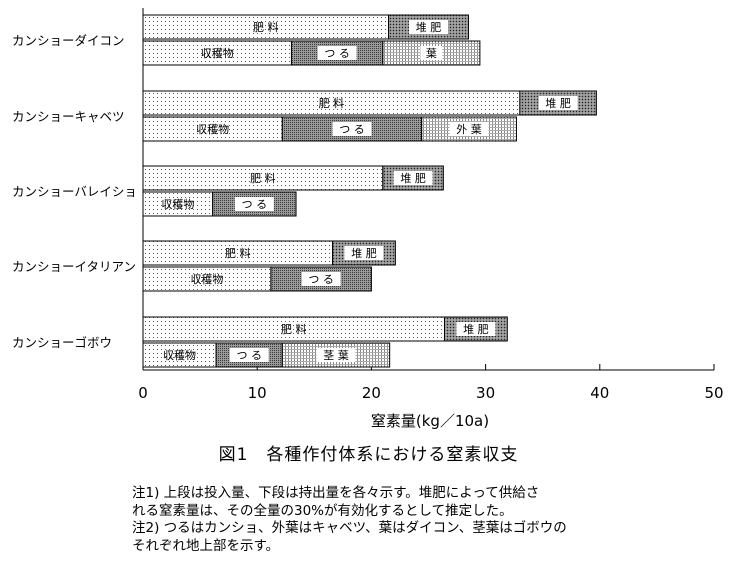  I want to click on x-tick-label: 30, so click(485, 393).